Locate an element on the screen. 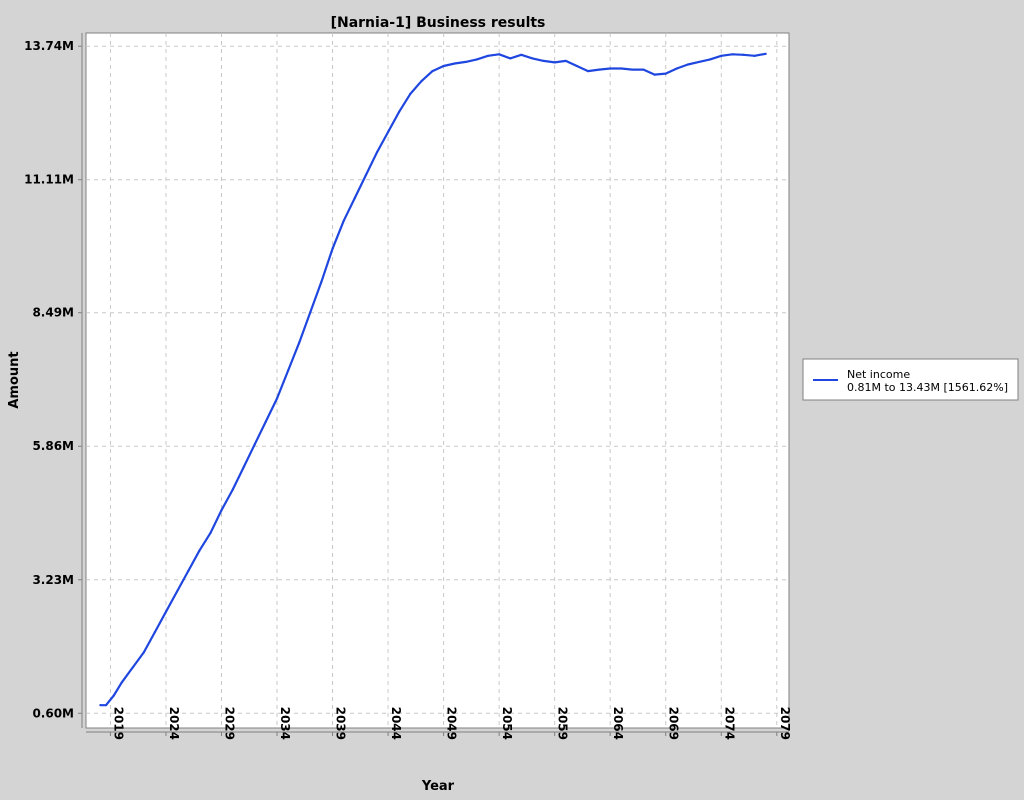 This screenshot has height=800, width=1024. x-tick-label: 2029 is located at coordinates (229, 723).